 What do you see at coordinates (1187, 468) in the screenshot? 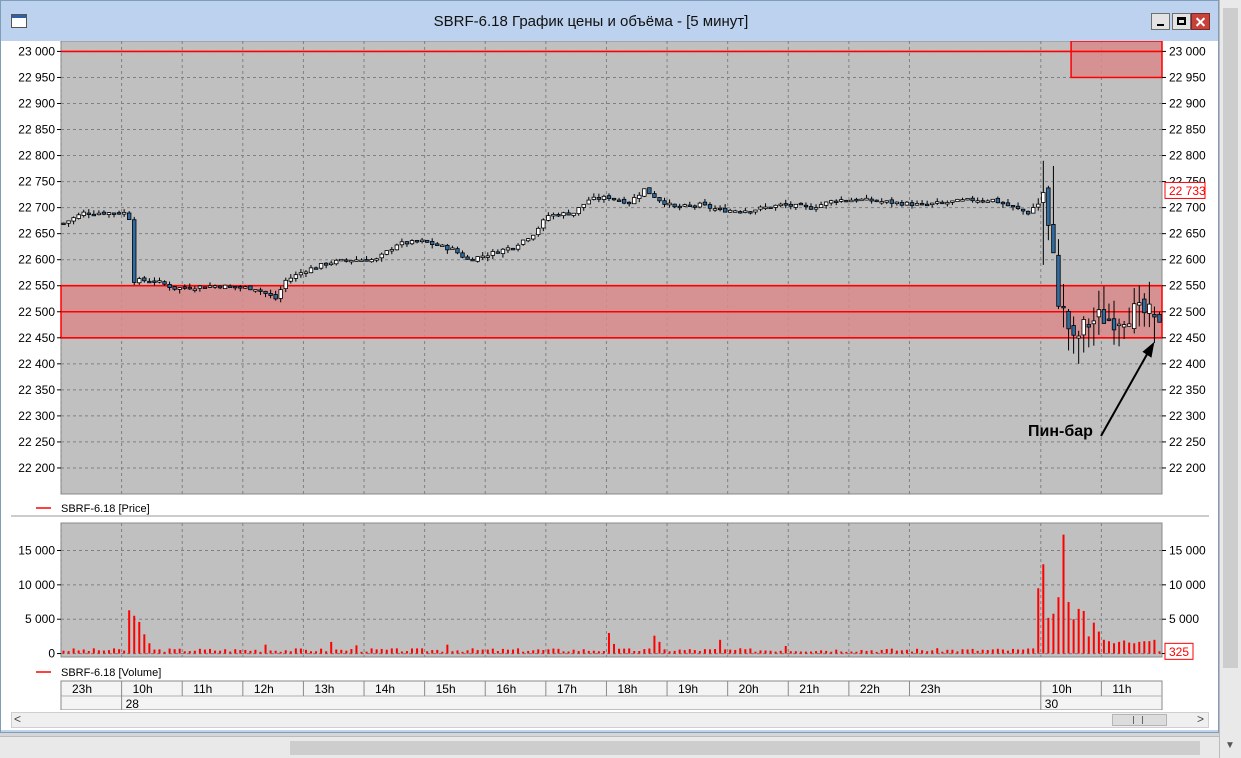
I see `price-tick-label: 22 200` at bounding box center [1187, 468].